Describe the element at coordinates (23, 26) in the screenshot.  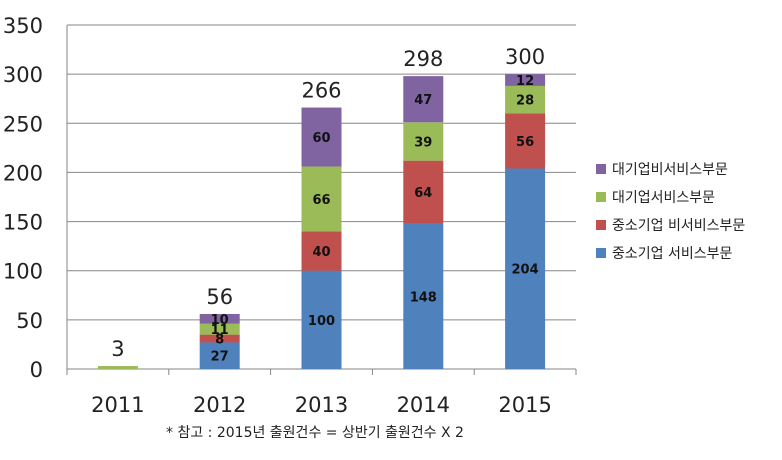
I see `y-tick-label: 350` at that location.